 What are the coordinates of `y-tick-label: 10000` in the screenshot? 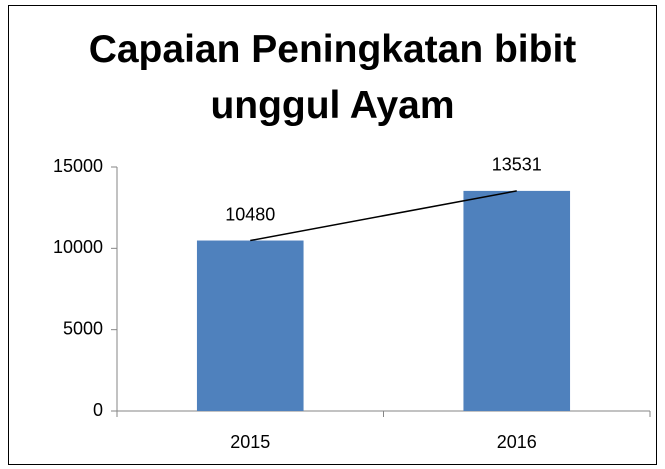 It's located at (78, 247).